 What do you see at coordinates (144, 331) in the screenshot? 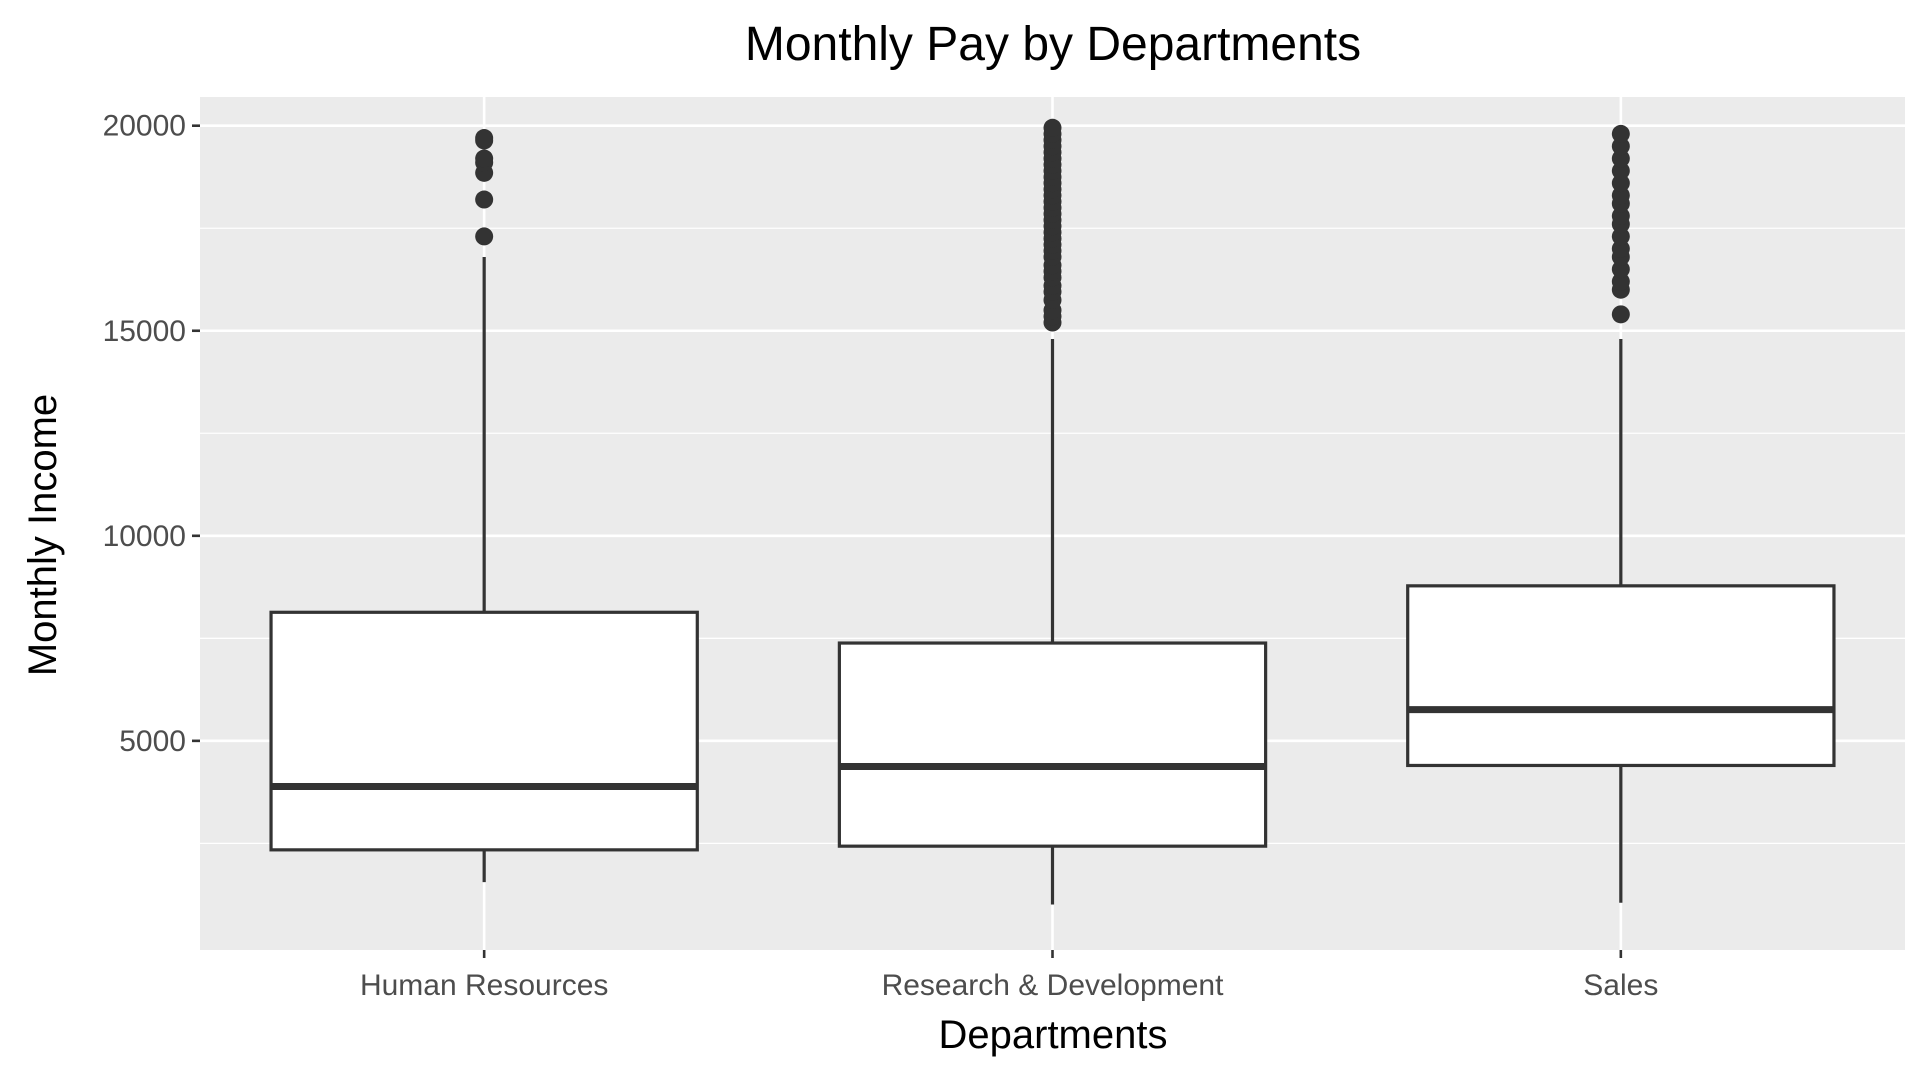
I see `y-tick-label: 15000` at bounding box center [144, 331].